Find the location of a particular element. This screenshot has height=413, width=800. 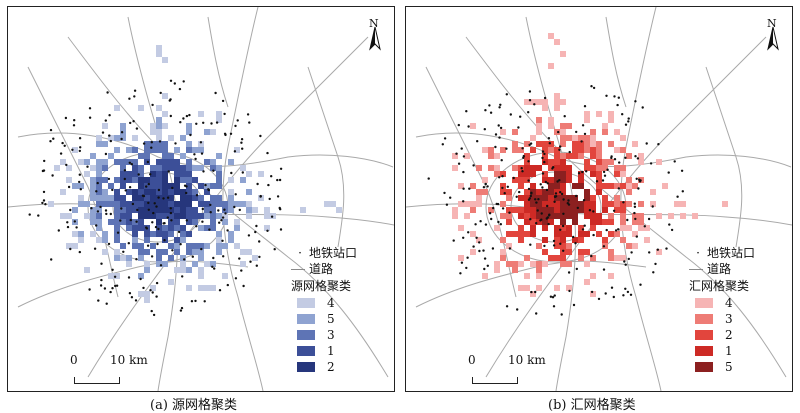

legend-class-row: 4 is located at coordinates (739, 303).